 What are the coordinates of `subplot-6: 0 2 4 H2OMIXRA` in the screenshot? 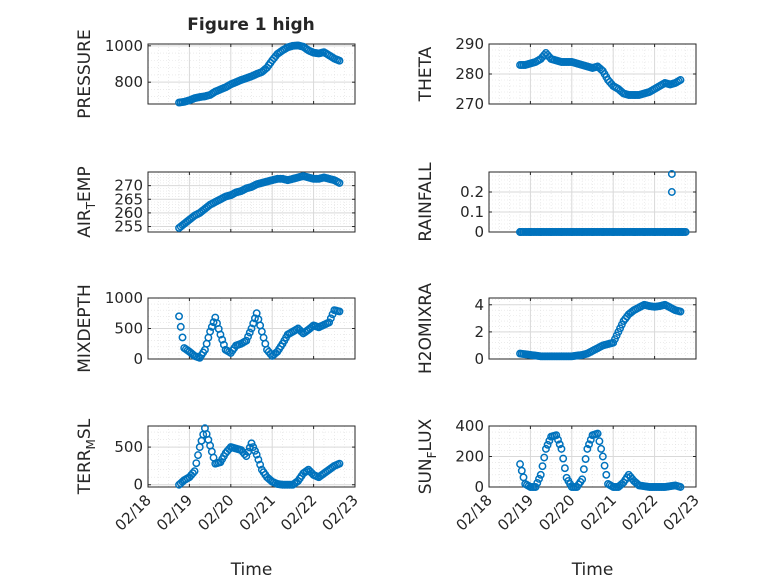 It's located at (556, 328).